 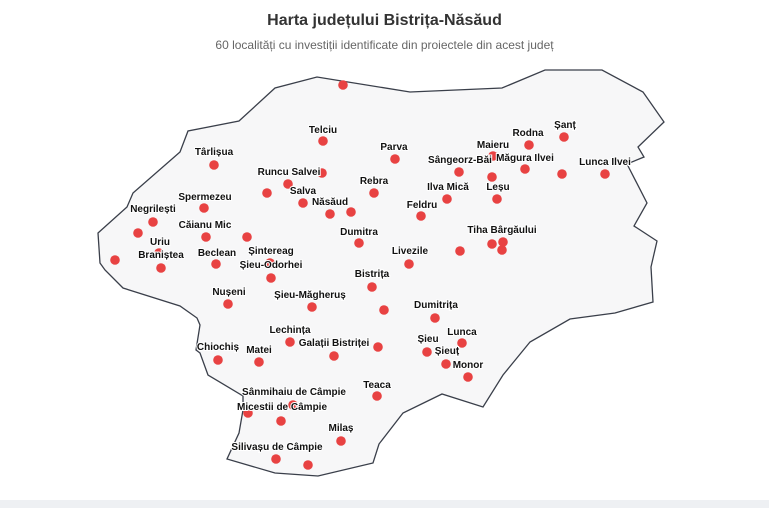 What do you see at coordinates (217, 253) in the screenshot?
I see `locality-label: Beclean` at bounding box center [217, 253].